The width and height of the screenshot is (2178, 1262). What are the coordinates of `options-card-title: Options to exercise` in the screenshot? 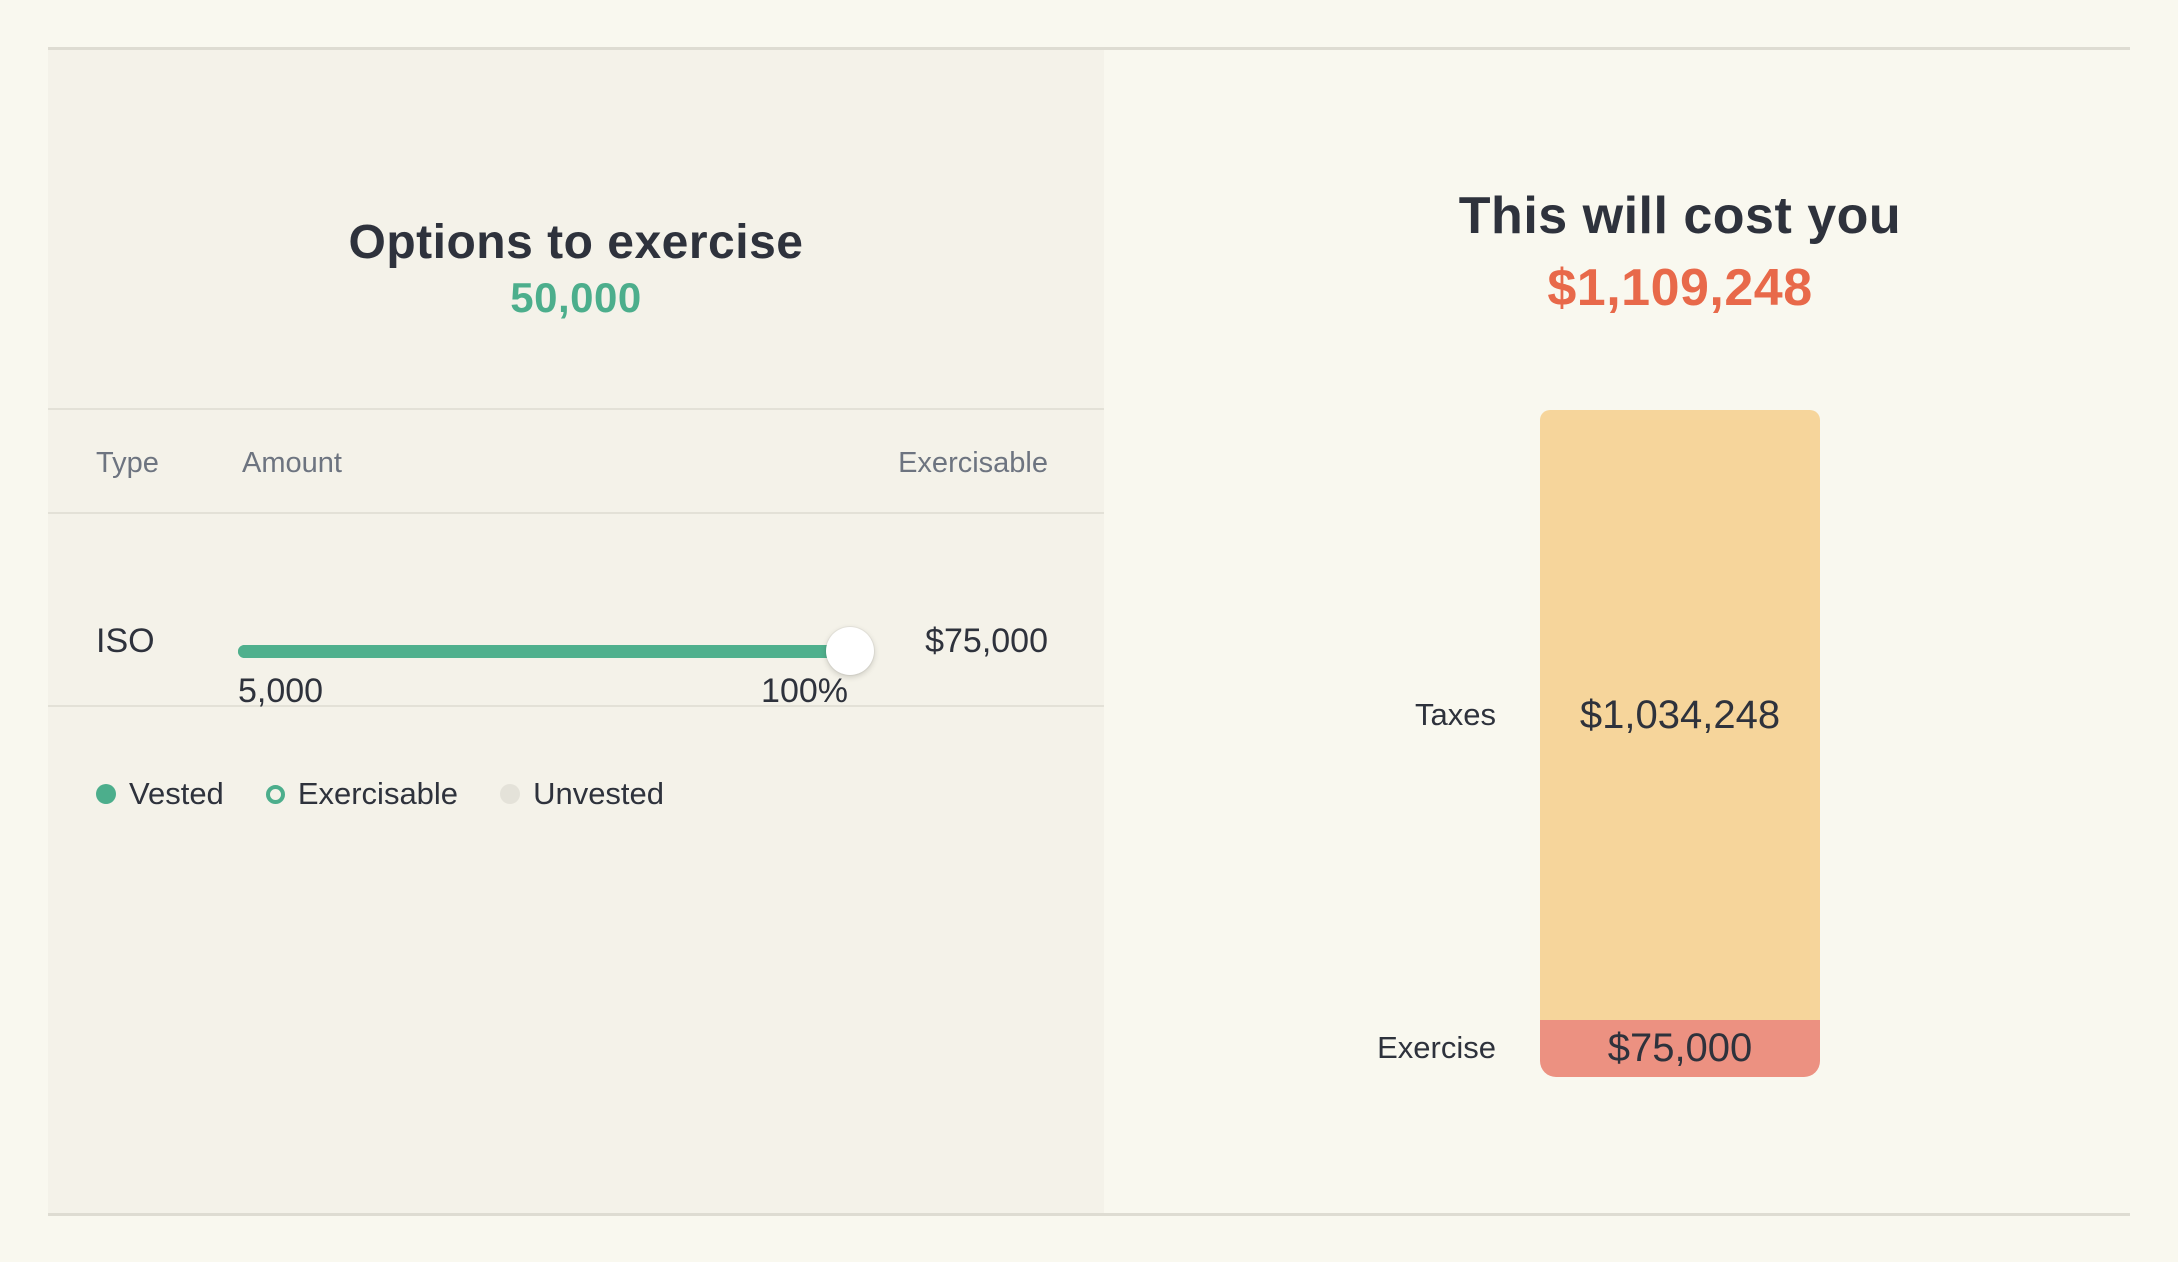 It's located at (576, 242).